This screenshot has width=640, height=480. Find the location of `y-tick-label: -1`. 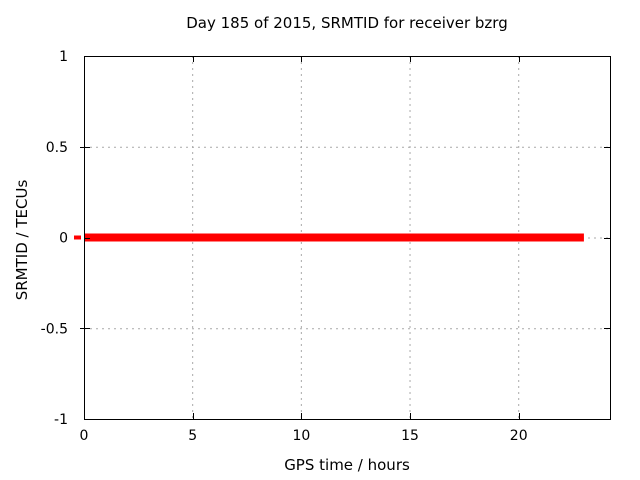

y-tick-label: -1 is located at coordinates (61, 420).